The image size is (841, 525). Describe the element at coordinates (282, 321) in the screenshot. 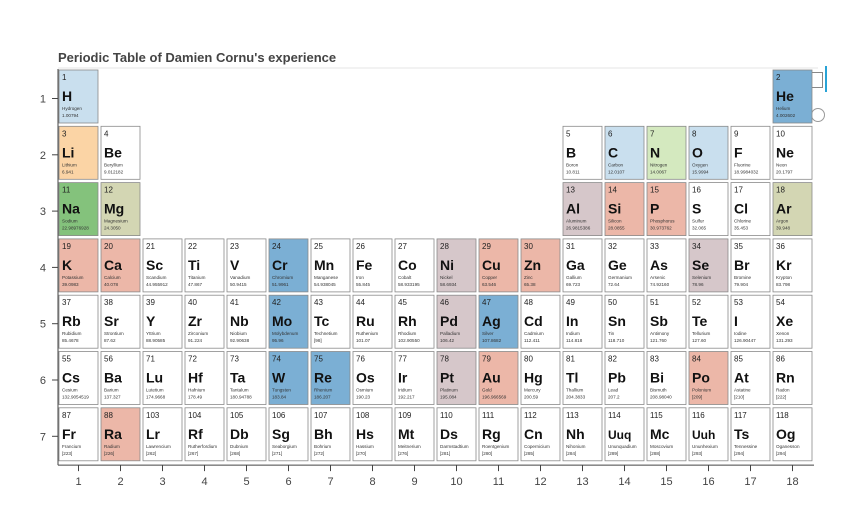

I see `element-symbol: Mo` at that location.